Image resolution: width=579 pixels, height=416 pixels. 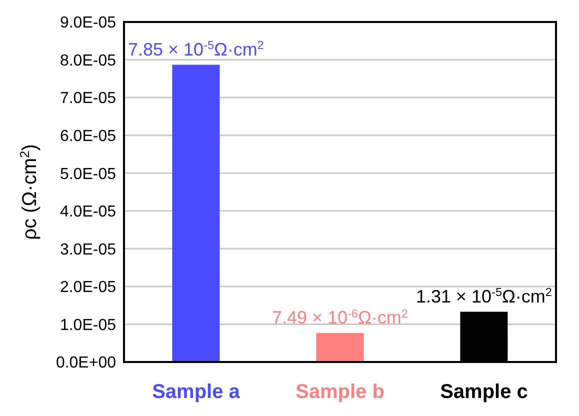 I want to click on annotation: 7.85 × 10$^{-5}$Ω·cm$^{2}$, so click(x=196, y=49).